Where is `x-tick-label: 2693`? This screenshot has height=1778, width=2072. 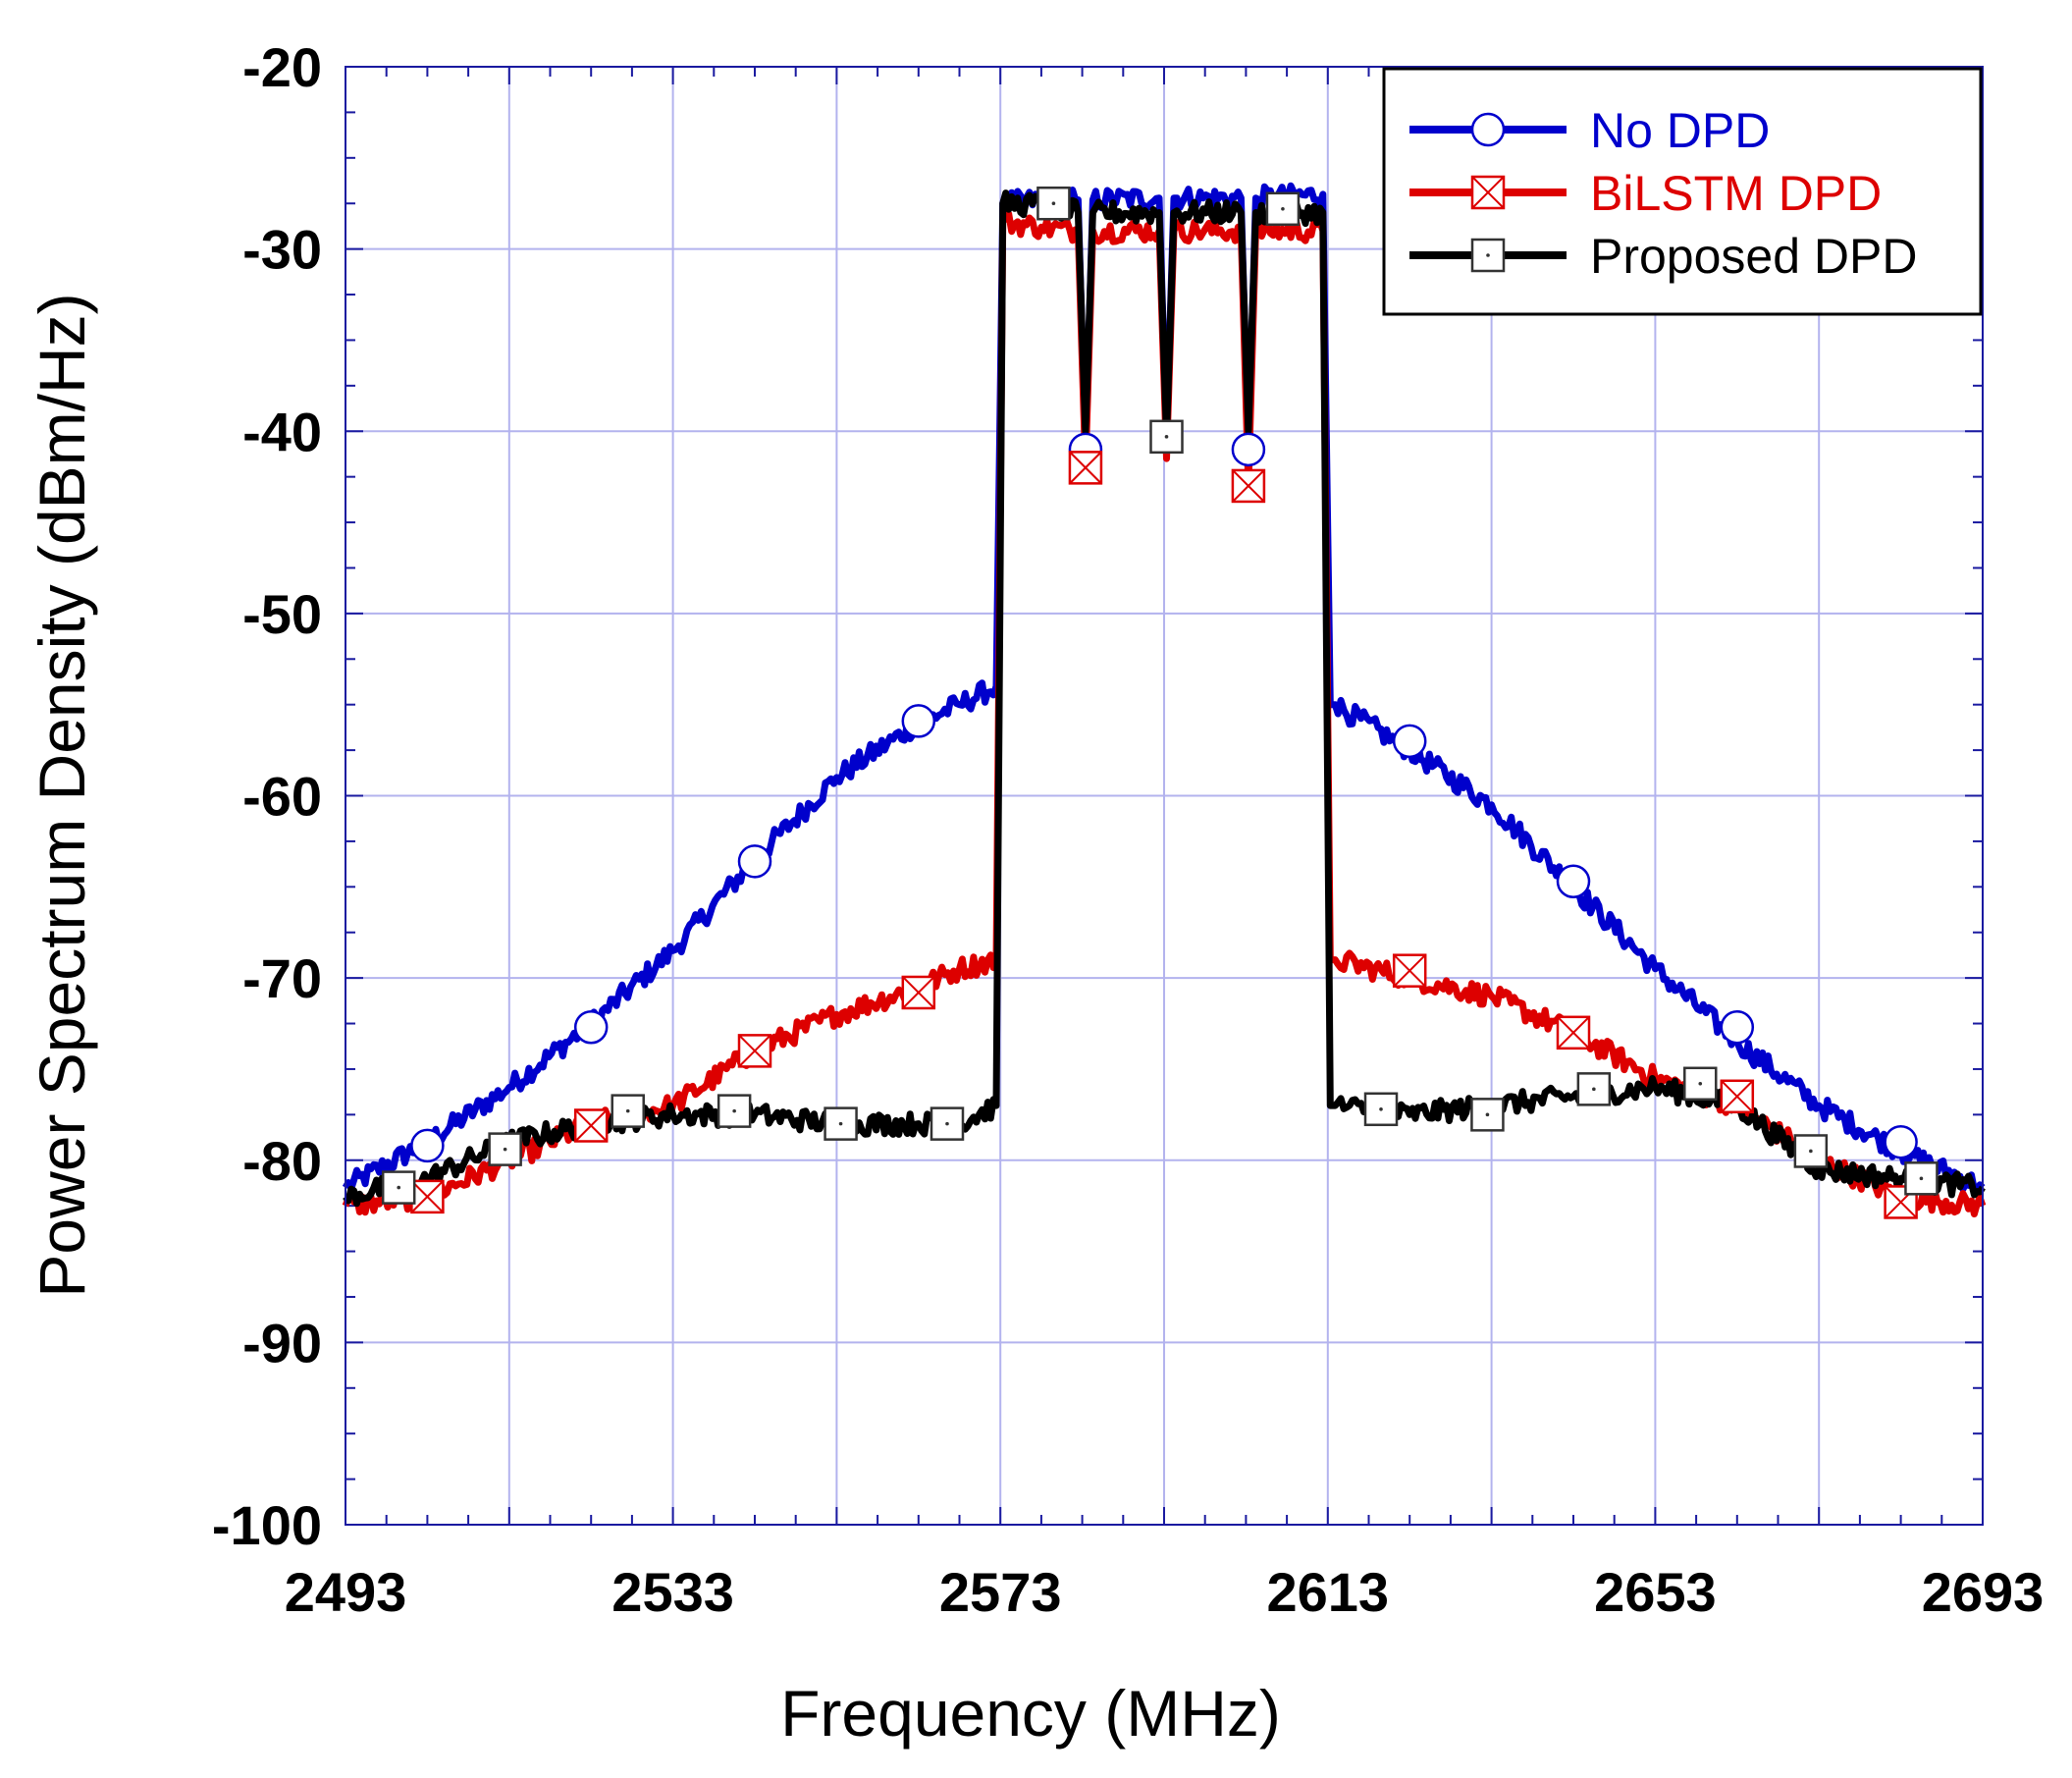
x-tick-label: 2693 is located at coordinates (1983, 1592).